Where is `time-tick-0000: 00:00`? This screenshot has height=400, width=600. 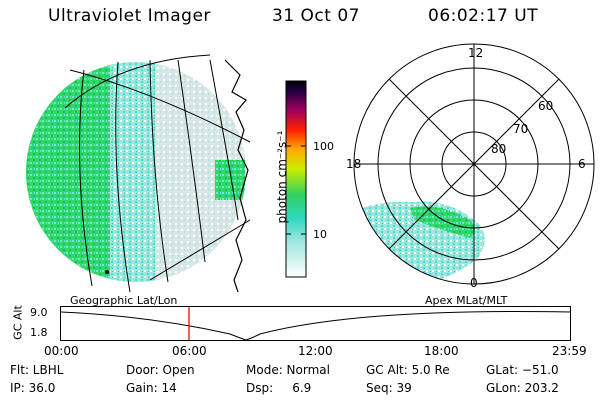
time-tick-0000: 00:00 is located at coordinates (61, 351).